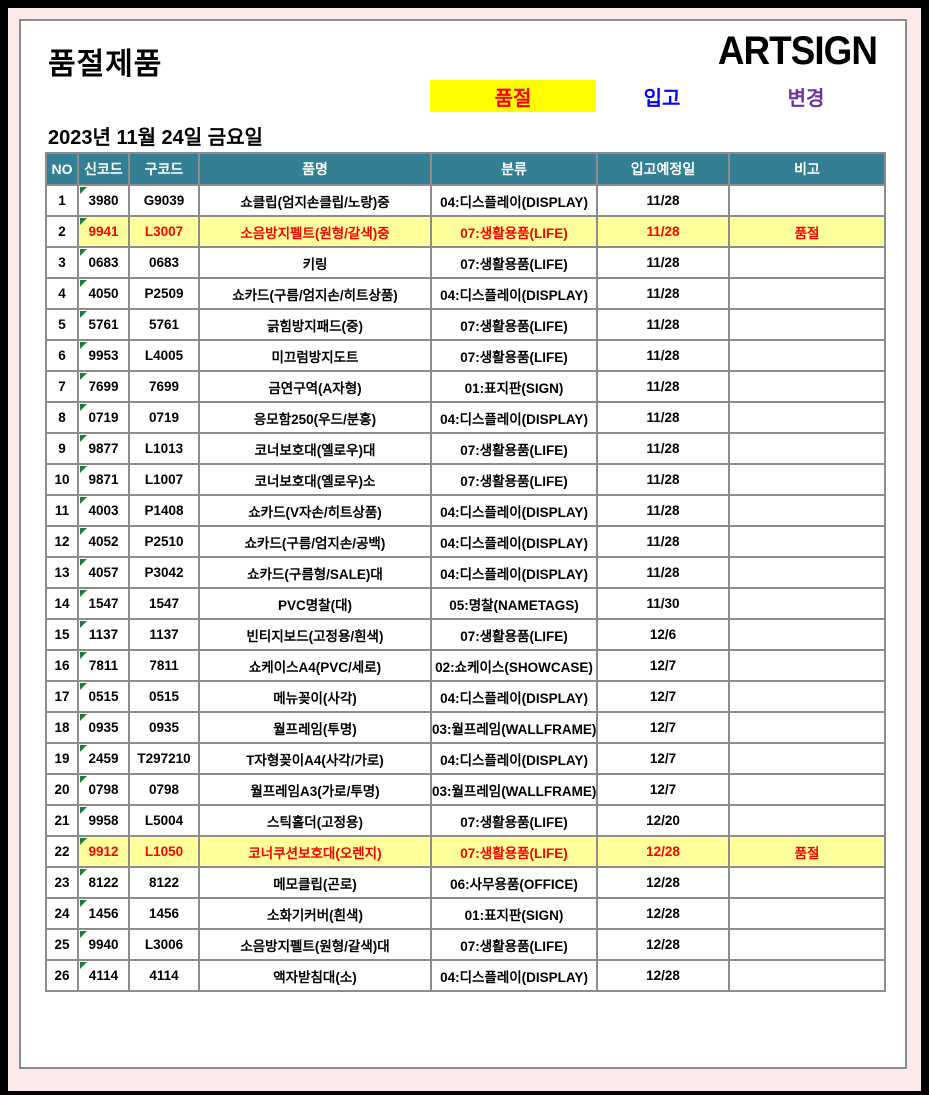  I want to click on cell-no: 10, so click(62, 479).